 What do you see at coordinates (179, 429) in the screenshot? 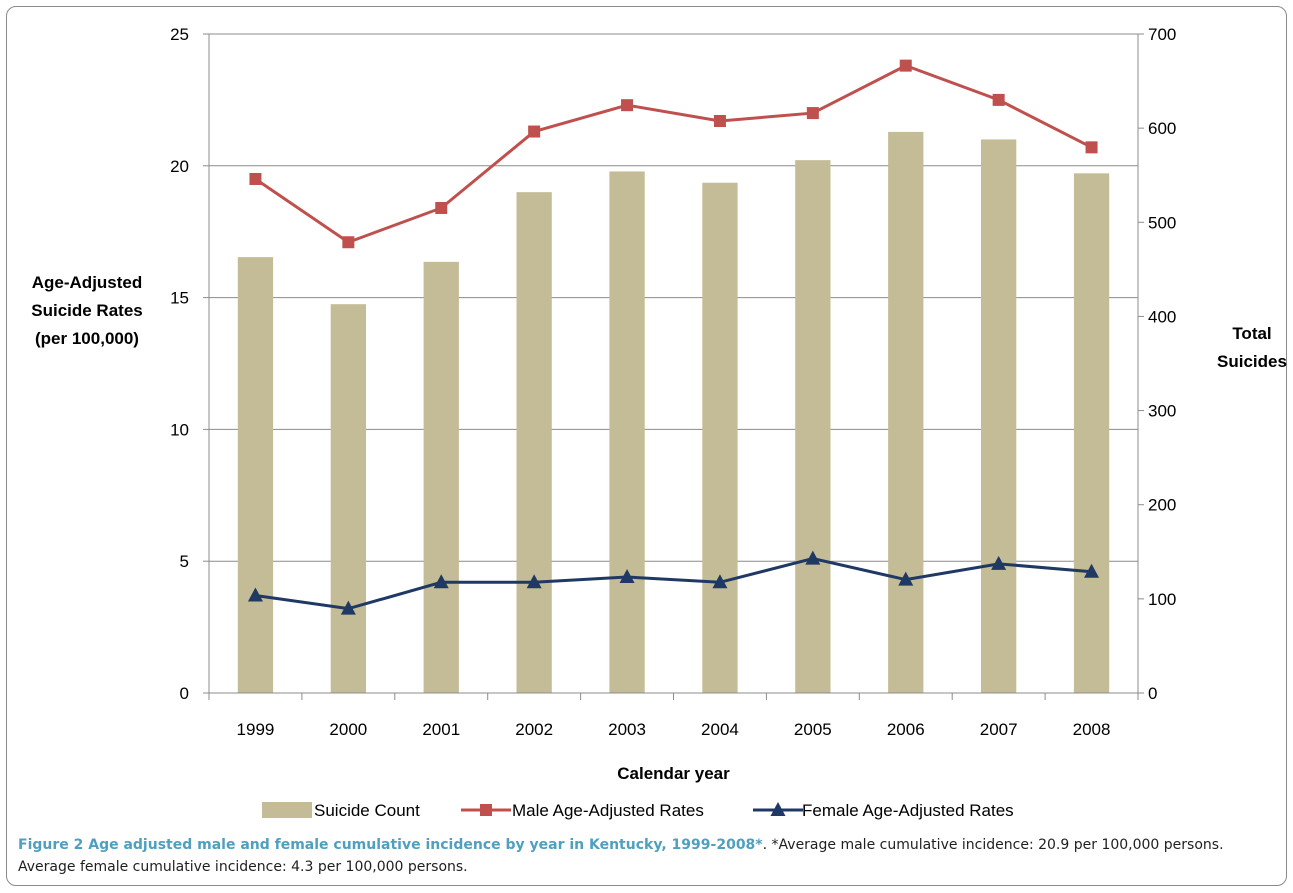
I see `left-tick-label: 10` at bounding box center [179, 429].